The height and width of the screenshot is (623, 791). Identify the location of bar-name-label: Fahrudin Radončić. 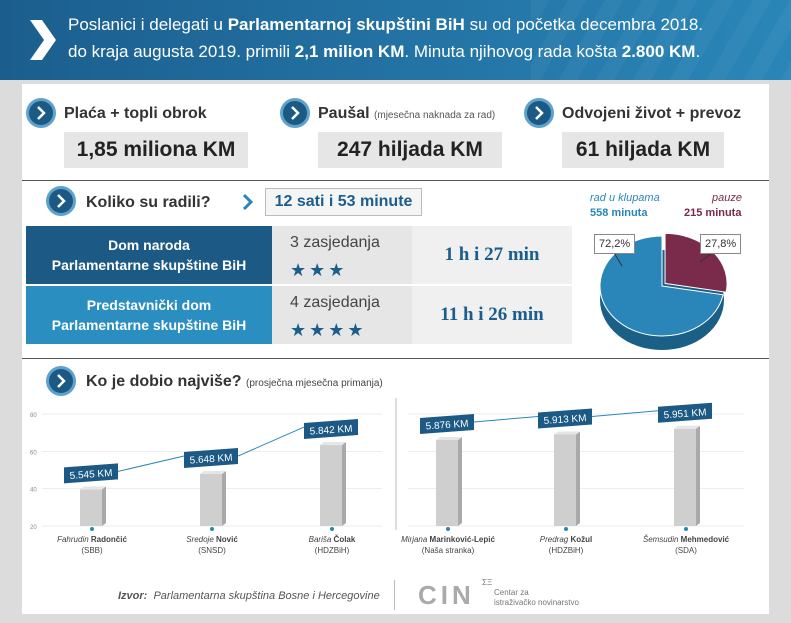
(92, 539).